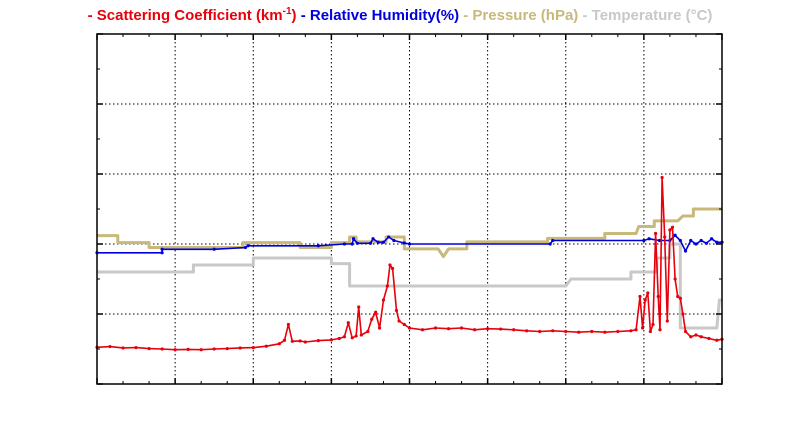 The image size is (800, 434). I want to click on legend-label-close: ), so click(294, 15).